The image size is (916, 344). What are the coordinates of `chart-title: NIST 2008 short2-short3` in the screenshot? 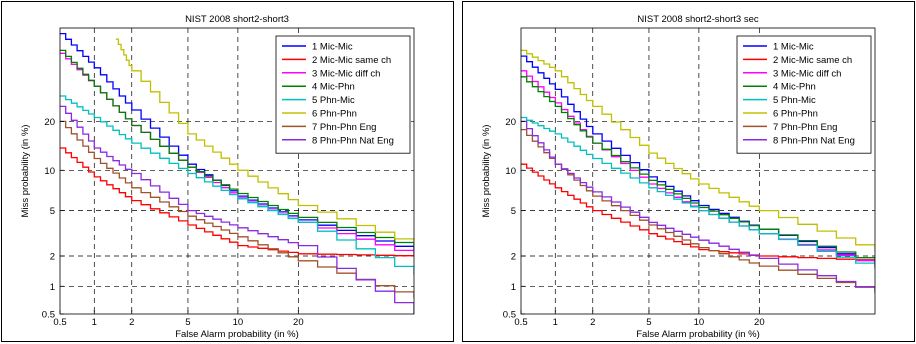 It's located at (237, 19).